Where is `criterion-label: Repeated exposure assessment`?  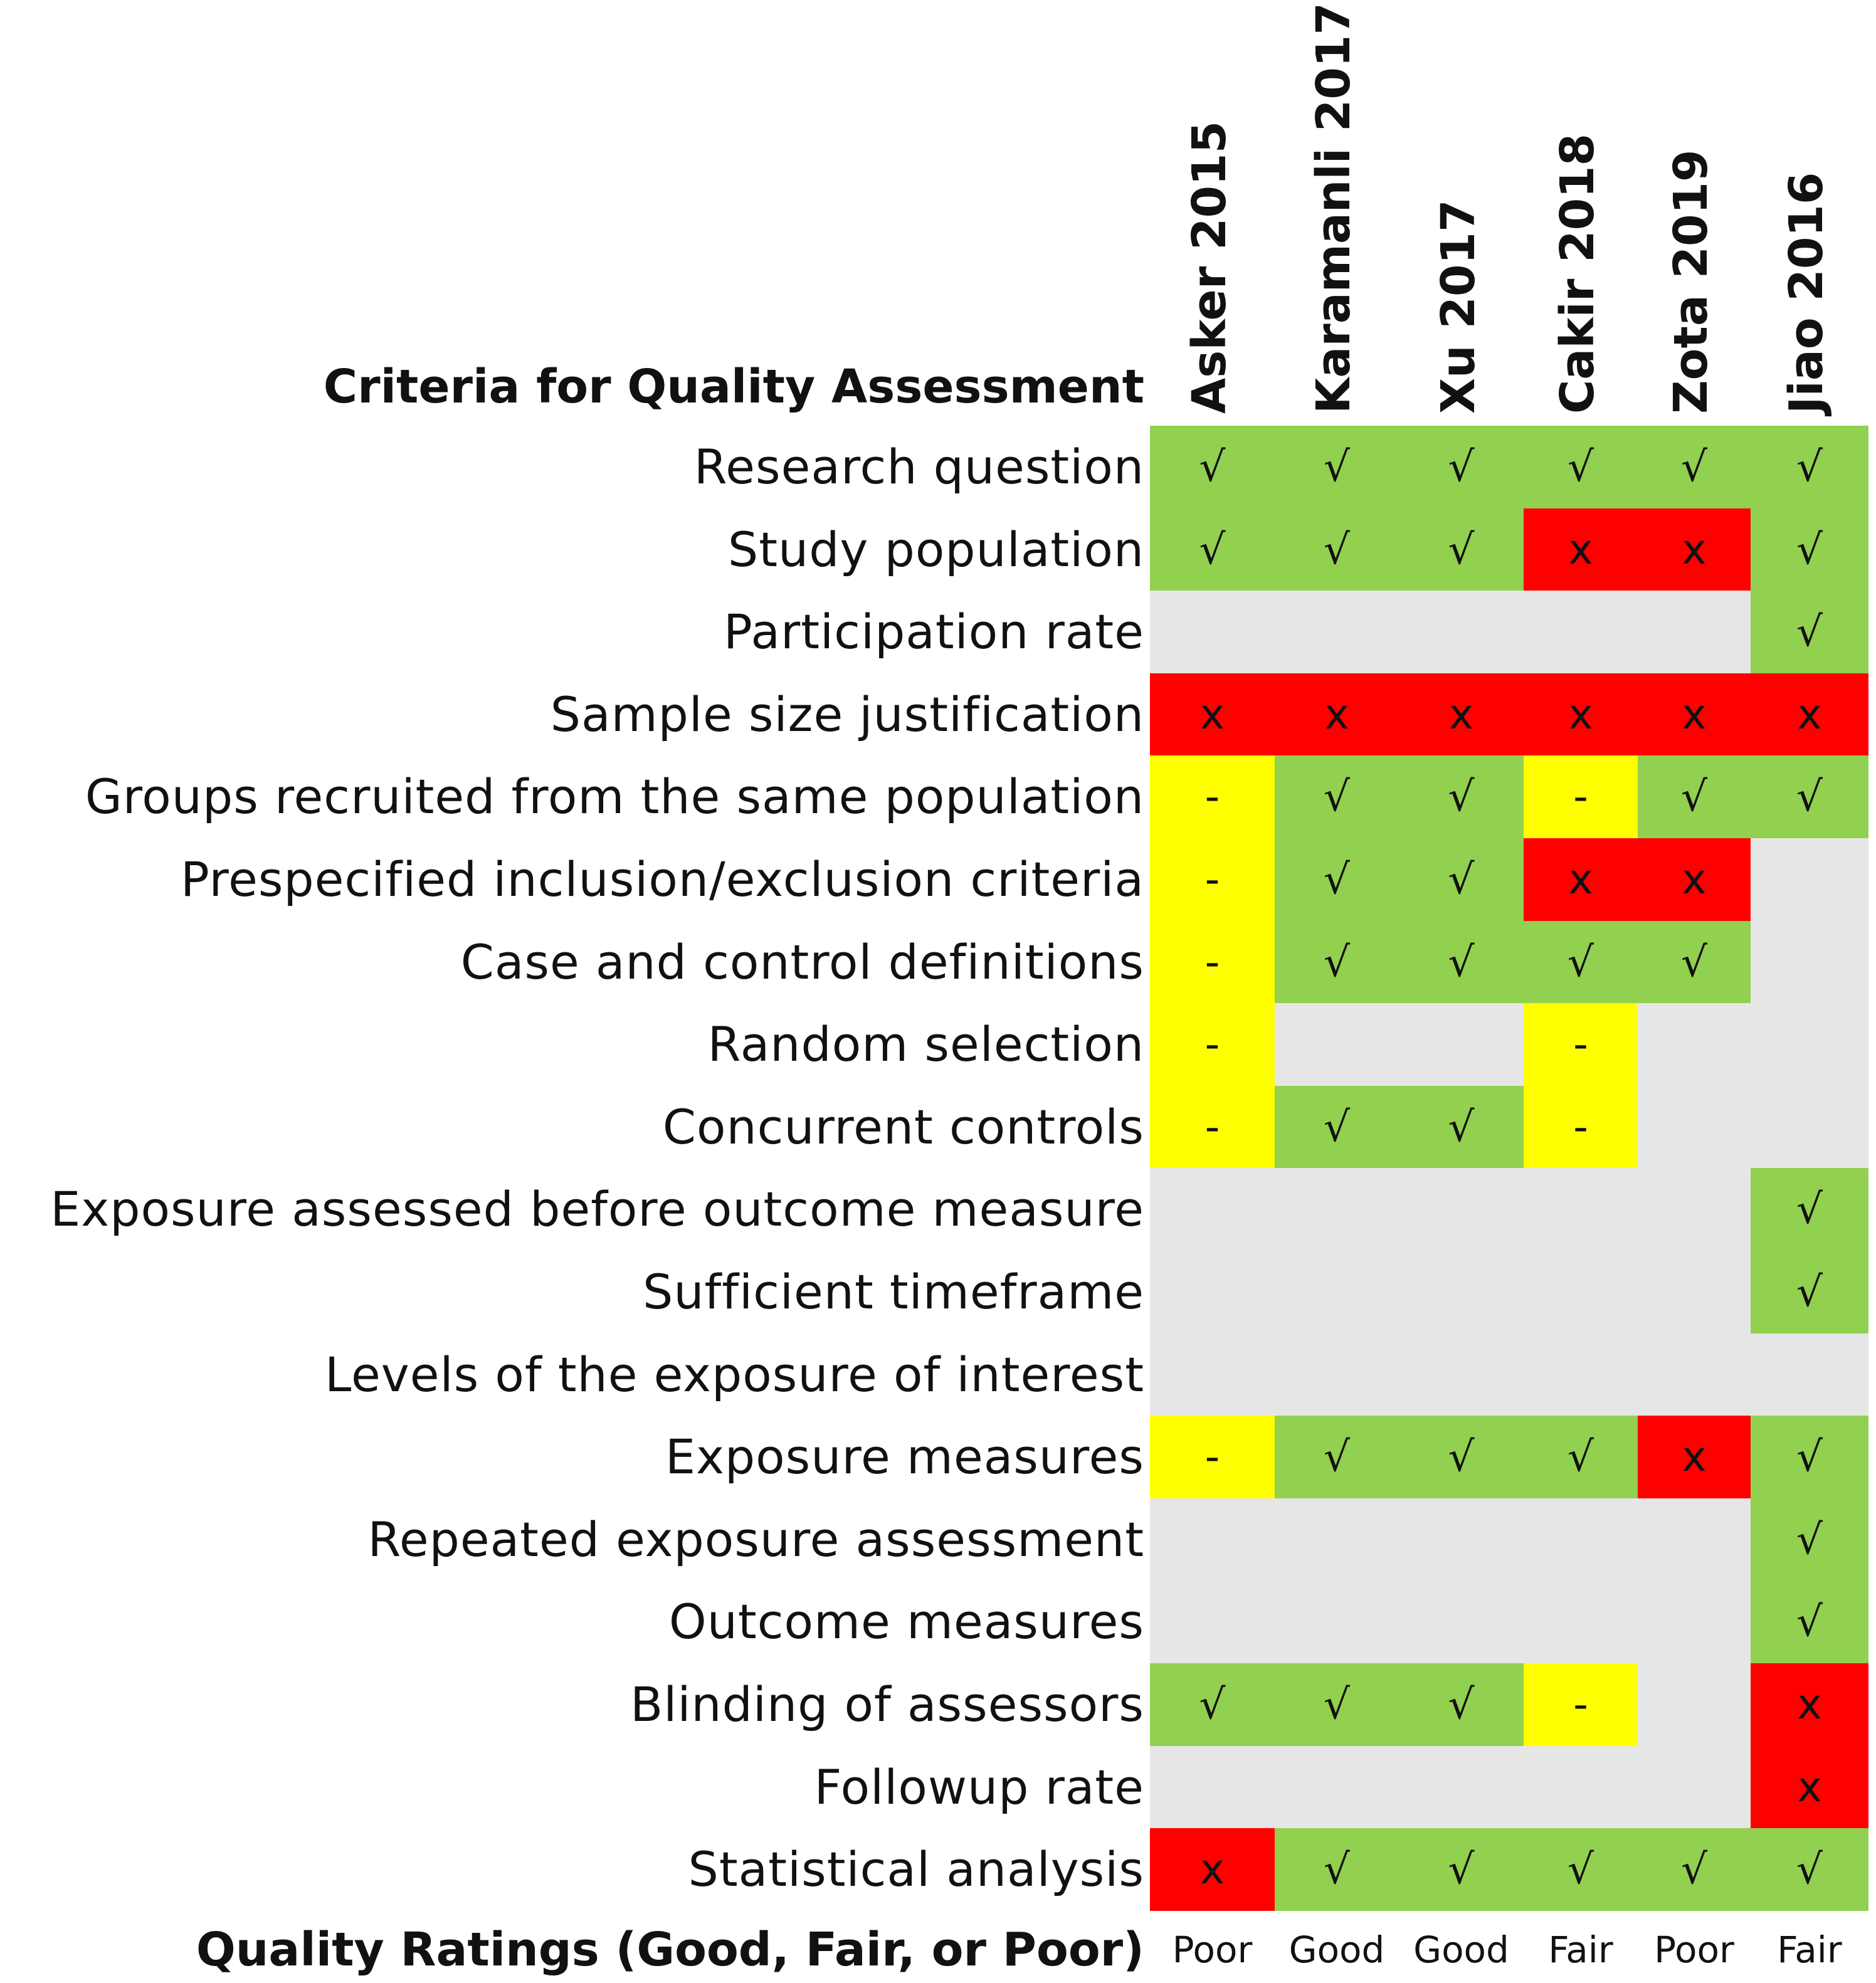
criterion-label: Repeated exposure assessment is located at coordinates (755, 1539).